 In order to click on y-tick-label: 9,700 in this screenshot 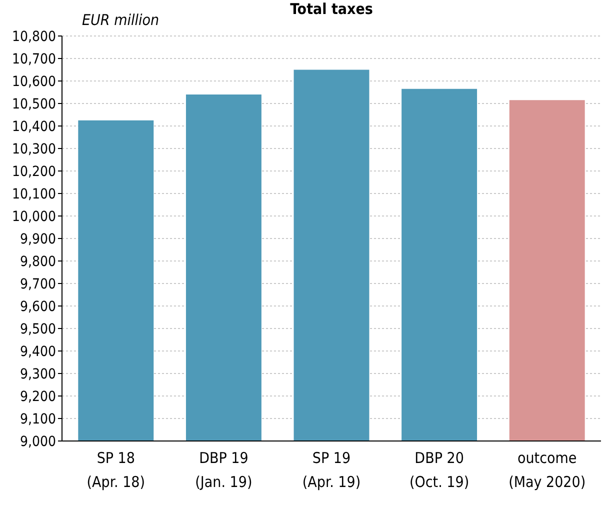, I will do `click(38, 284)`.